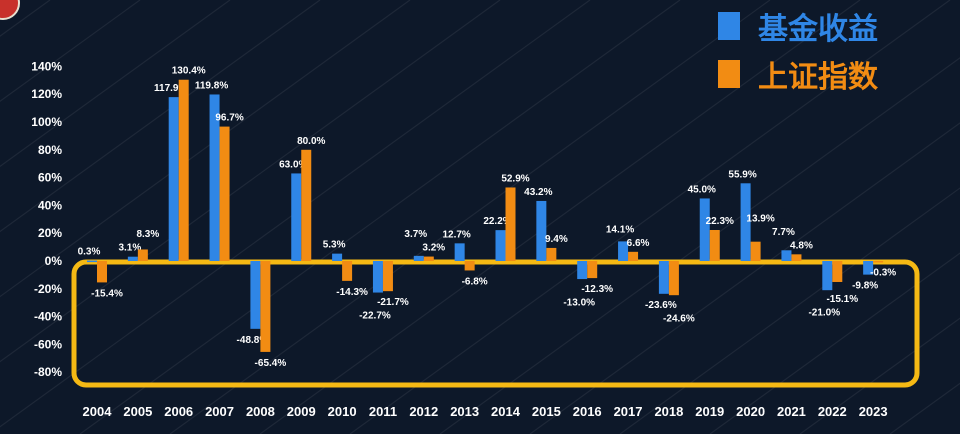 The width and height of the screenshot is (960, 434). I want to click on data-label-fund-2009: 63.0%, so click(293, 164).